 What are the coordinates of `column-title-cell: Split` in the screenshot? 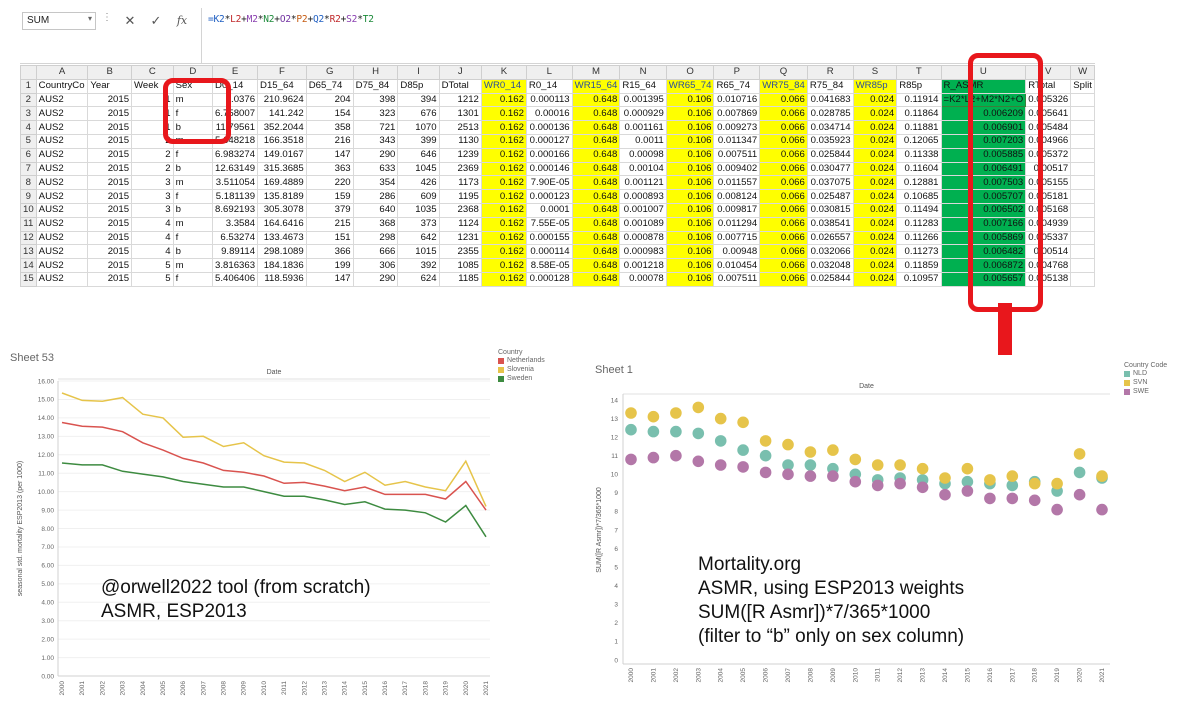 It's located at (1082, 86).